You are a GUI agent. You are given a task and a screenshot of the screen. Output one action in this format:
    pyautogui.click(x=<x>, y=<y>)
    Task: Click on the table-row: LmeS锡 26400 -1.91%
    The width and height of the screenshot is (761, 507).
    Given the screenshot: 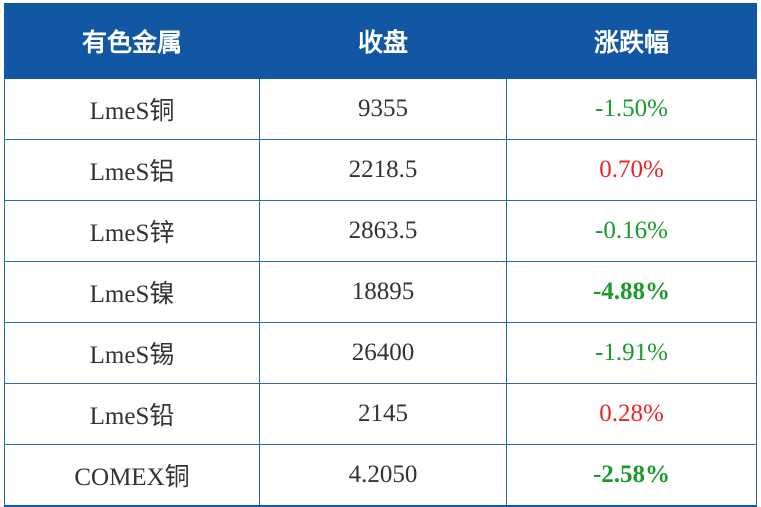 What is the action you would take?
    pyautogui.click(x=380, y=353)
    